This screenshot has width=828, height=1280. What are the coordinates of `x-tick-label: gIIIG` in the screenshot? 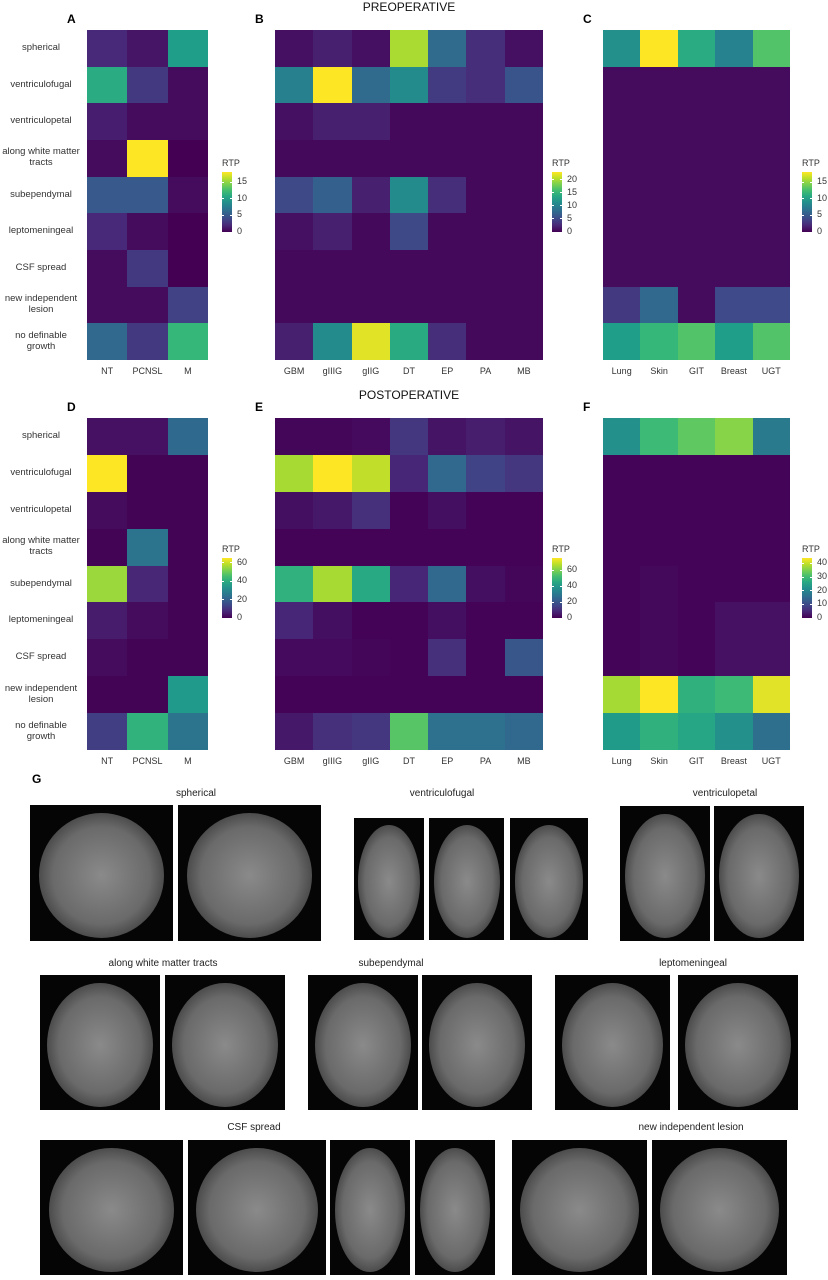 It's located at (332, 761).